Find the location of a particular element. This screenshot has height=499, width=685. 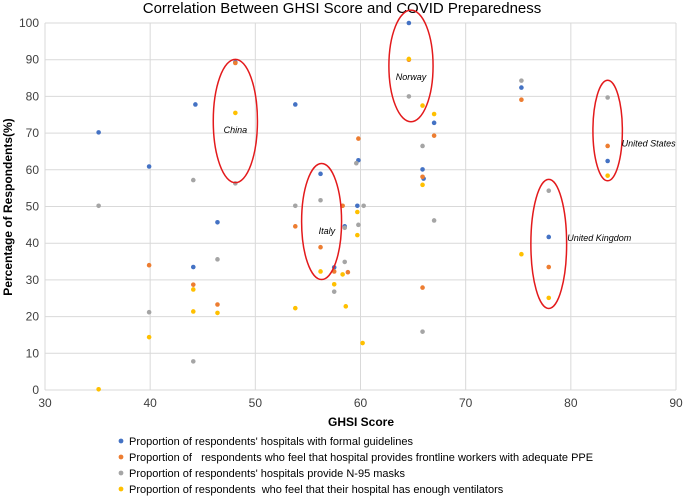

x-tick-label-70: 70 is located at coordinates (466, 403).